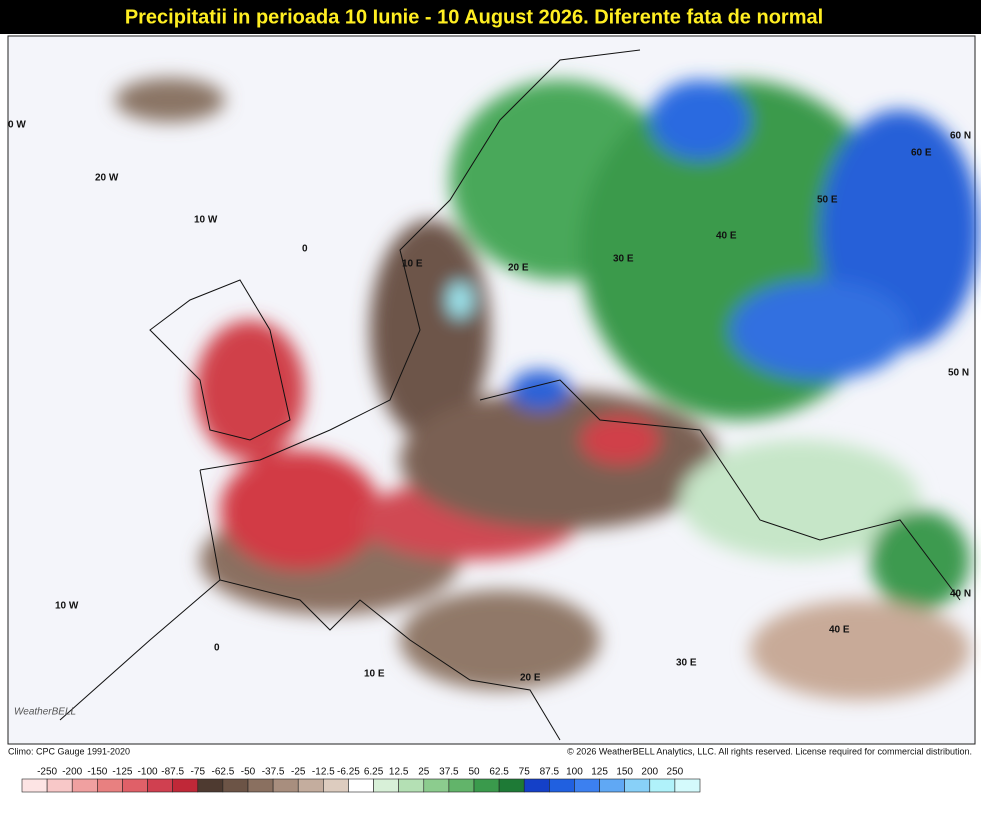 This screenshot has width=981, height=813. I want to click on legend-label: 150, so click(624, 772).